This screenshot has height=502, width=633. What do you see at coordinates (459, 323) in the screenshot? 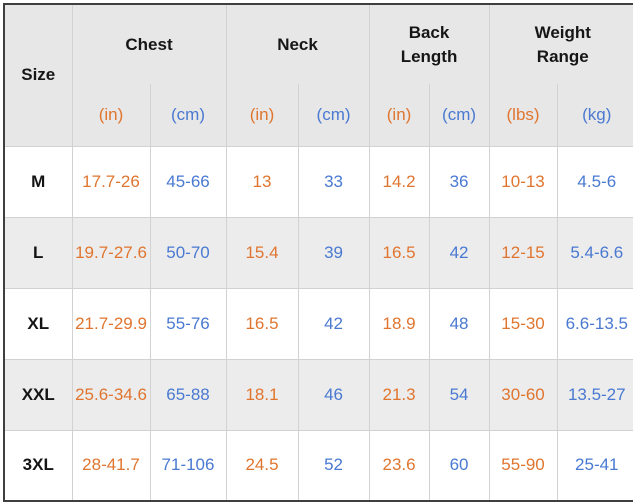
I see `cell-back-length-cm: 48` at bounding box center [459, 323].